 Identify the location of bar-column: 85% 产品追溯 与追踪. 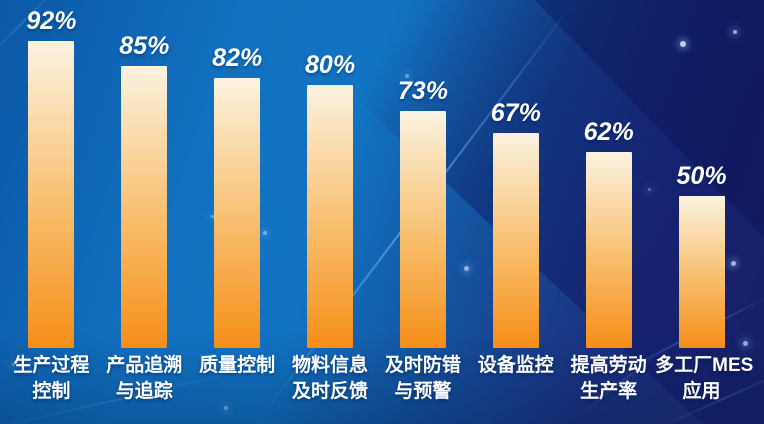
(144, 212).